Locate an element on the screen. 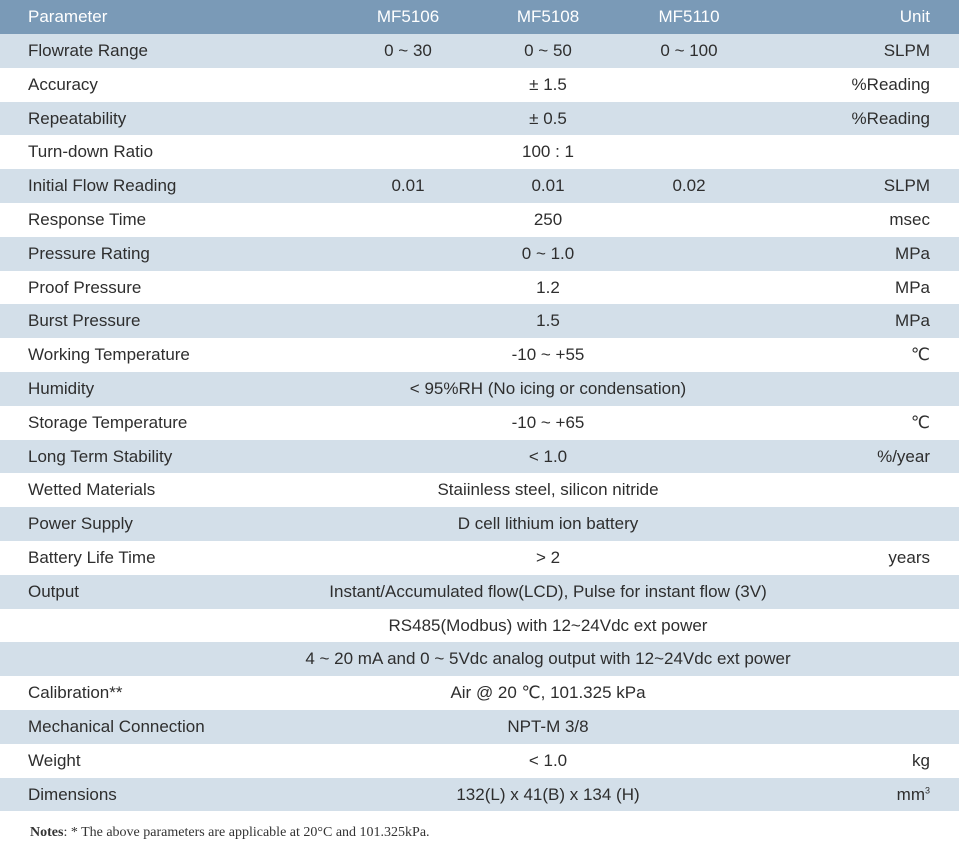 The height and width of the screenshot is (846, 959). row-parameter: Proof Pressure is located at coordinates (85, 287).